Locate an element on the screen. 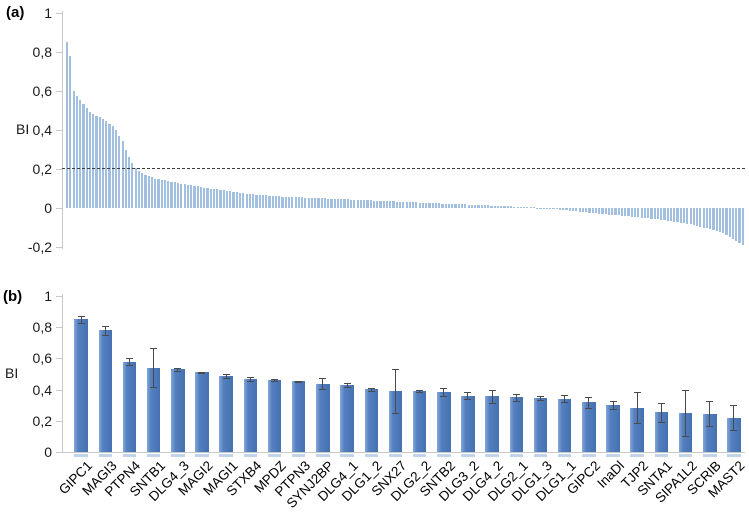 This screenshot has width=749, height=532. panel-b-y-axis-title: BI is located at coordinates (12, 373).